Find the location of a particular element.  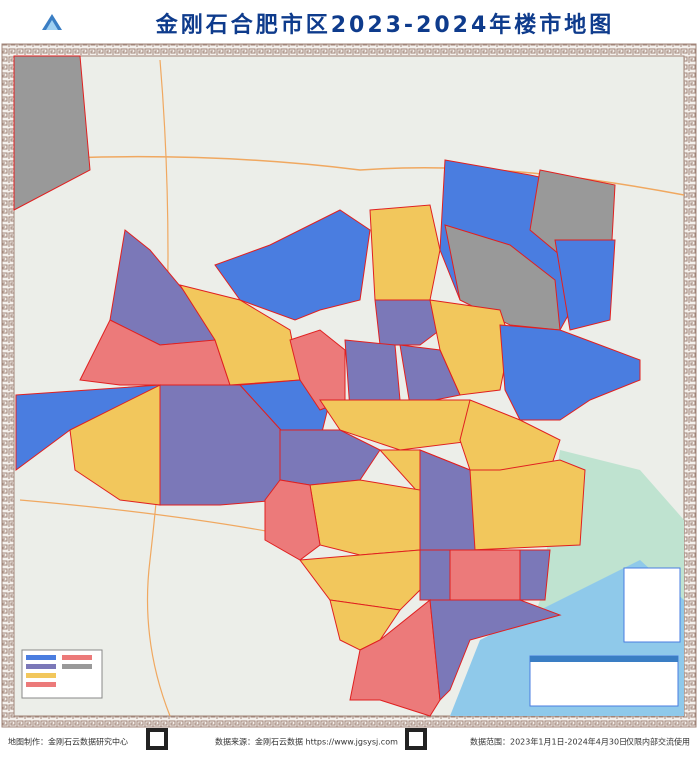

footer-note: 仅限内部交流使用 is located at coordinates (658, 742).